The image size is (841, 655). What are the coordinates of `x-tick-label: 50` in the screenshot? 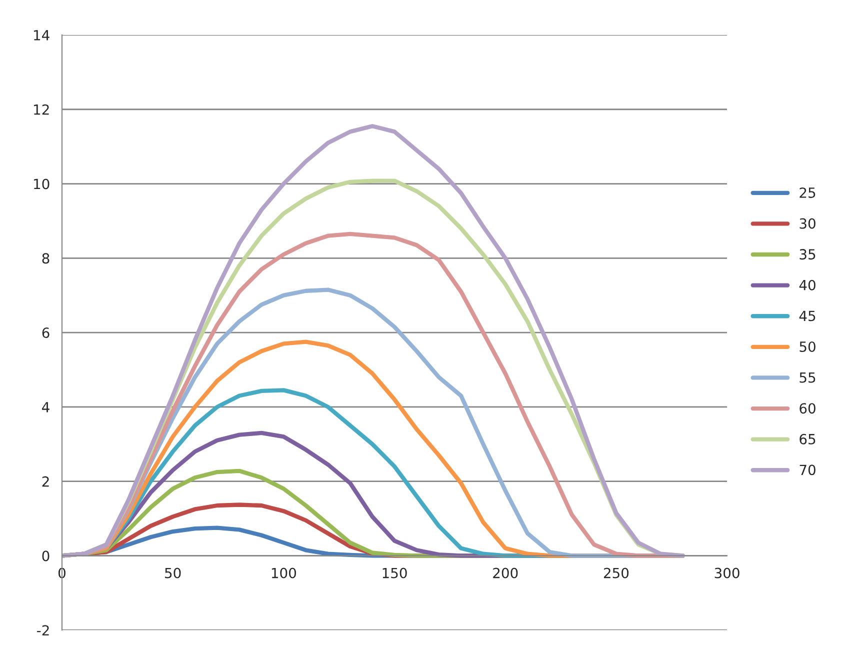 It's located at (173, 573).